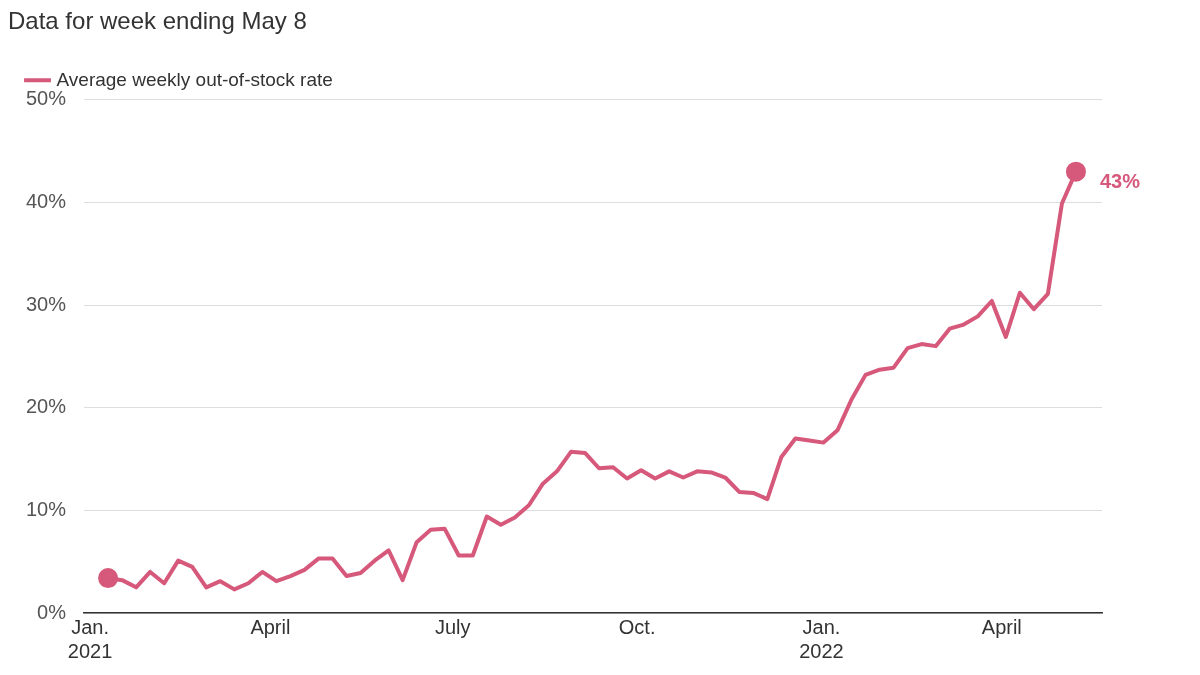 This screenshot has height=675, width=1200. What do you see at coordinates (90, 638) in the screenshot?
I see `x-tick-label: Jan. 2021` at bounding box center [90, 638].